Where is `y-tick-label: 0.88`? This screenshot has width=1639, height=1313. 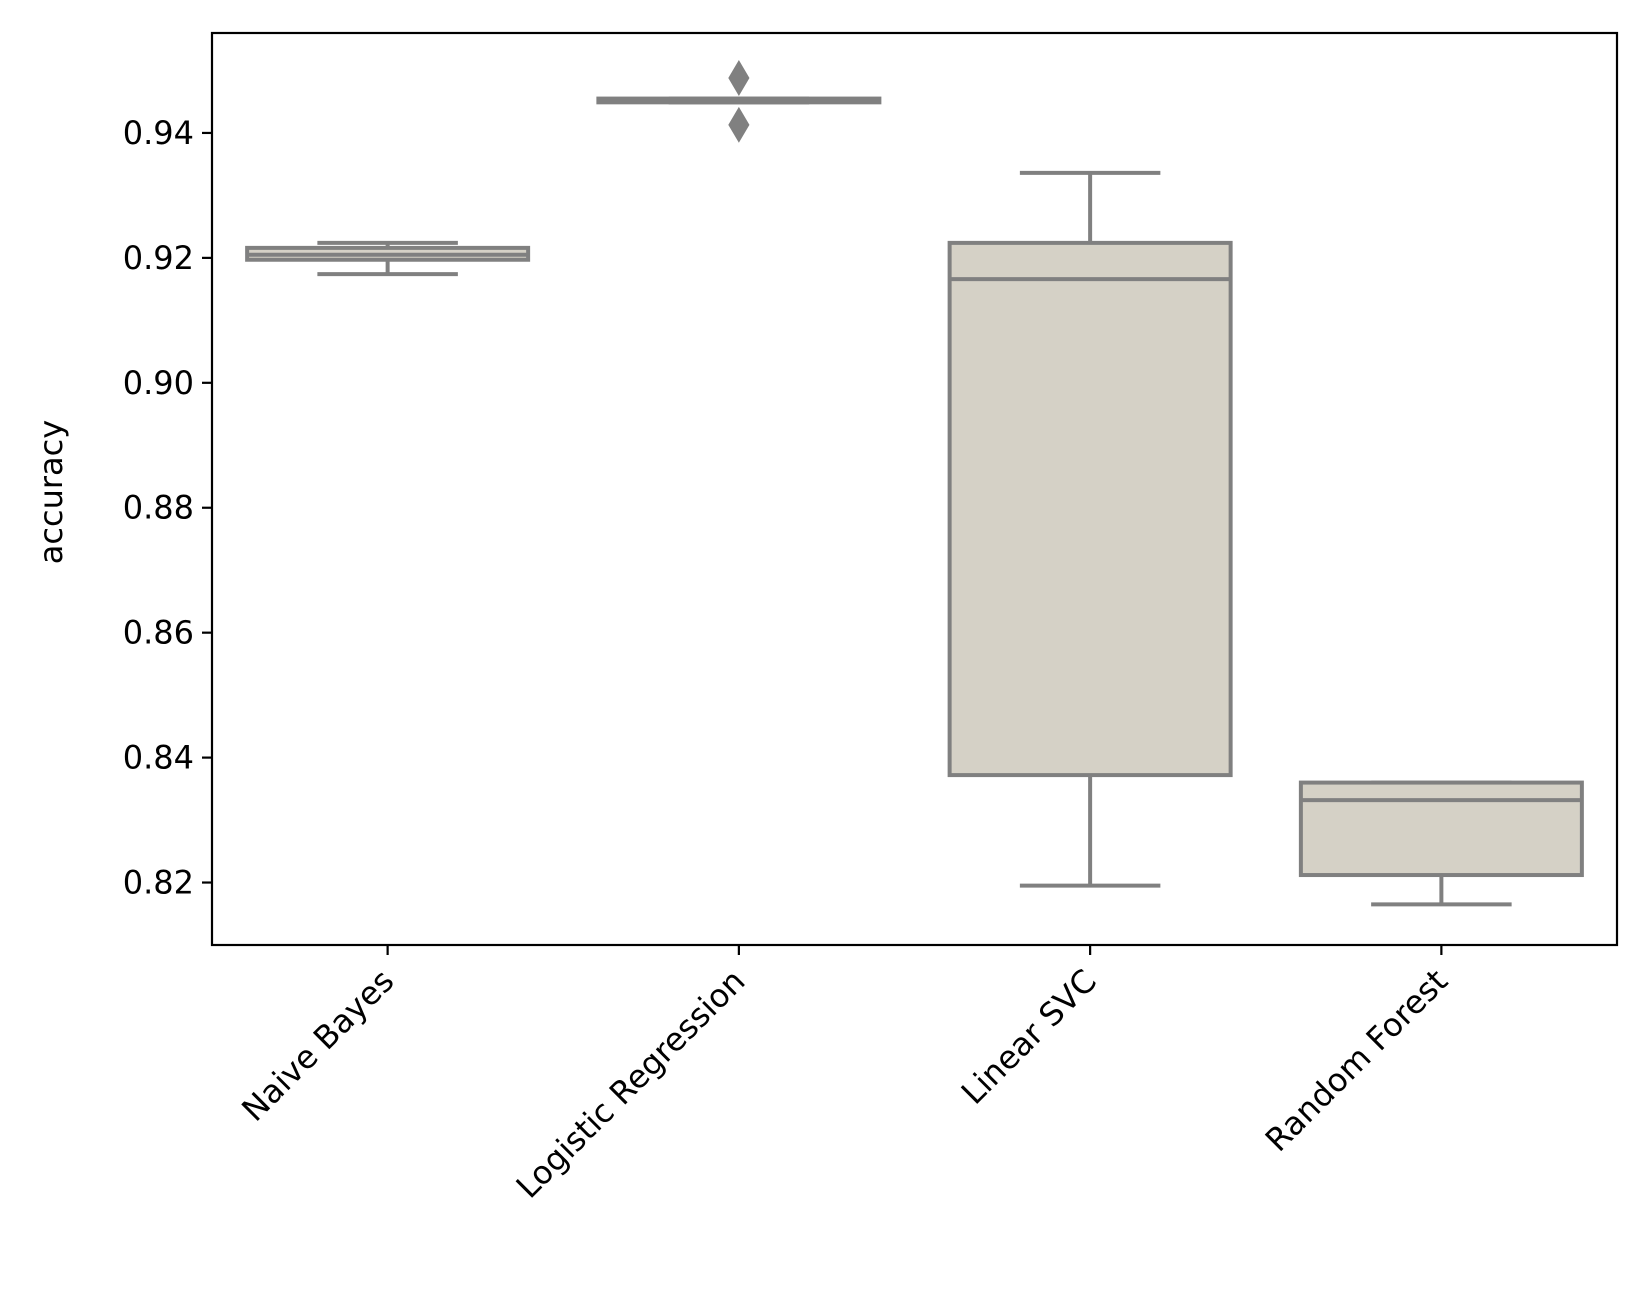 y-tick-label: 0.88 is located at coordinates (158, 508).